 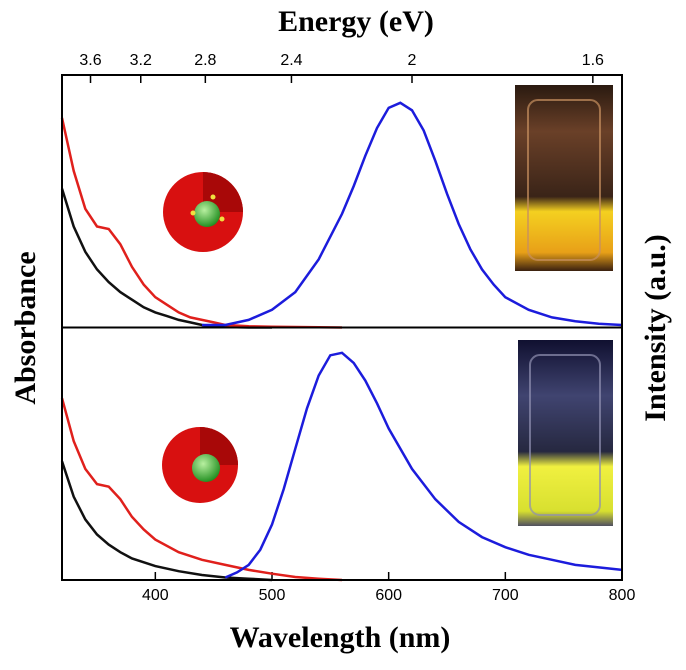 What do you see at coordinates (356, 21) in the screenshot?
I see `x2-axis-title: Energy (eV)` at bounding box center [356, 21].